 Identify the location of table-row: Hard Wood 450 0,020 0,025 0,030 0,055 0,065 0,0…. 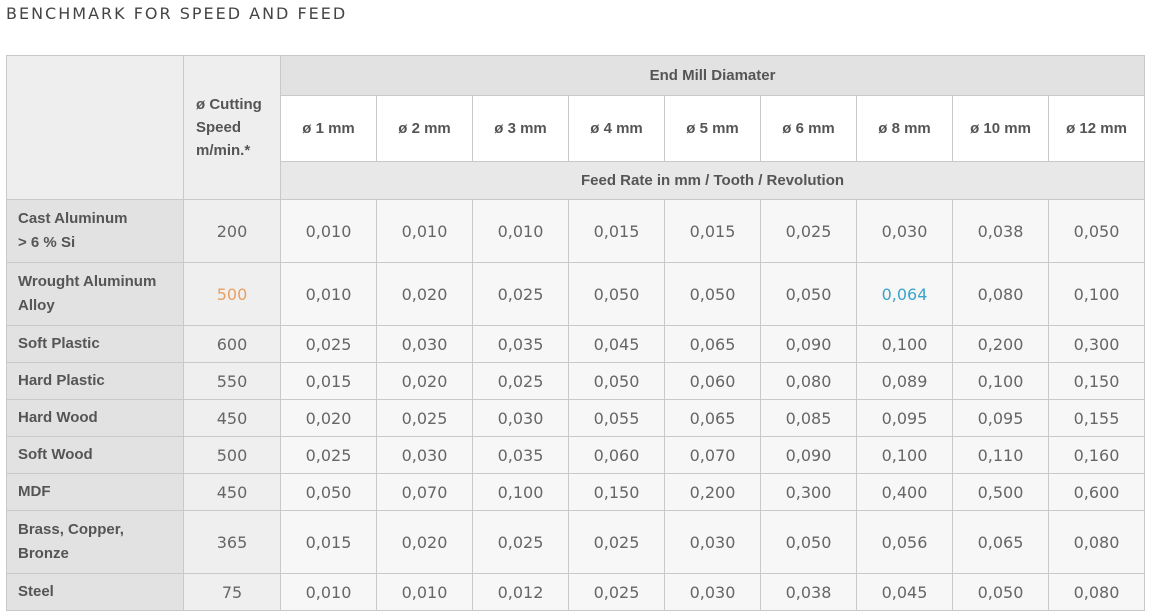
(576, 418).